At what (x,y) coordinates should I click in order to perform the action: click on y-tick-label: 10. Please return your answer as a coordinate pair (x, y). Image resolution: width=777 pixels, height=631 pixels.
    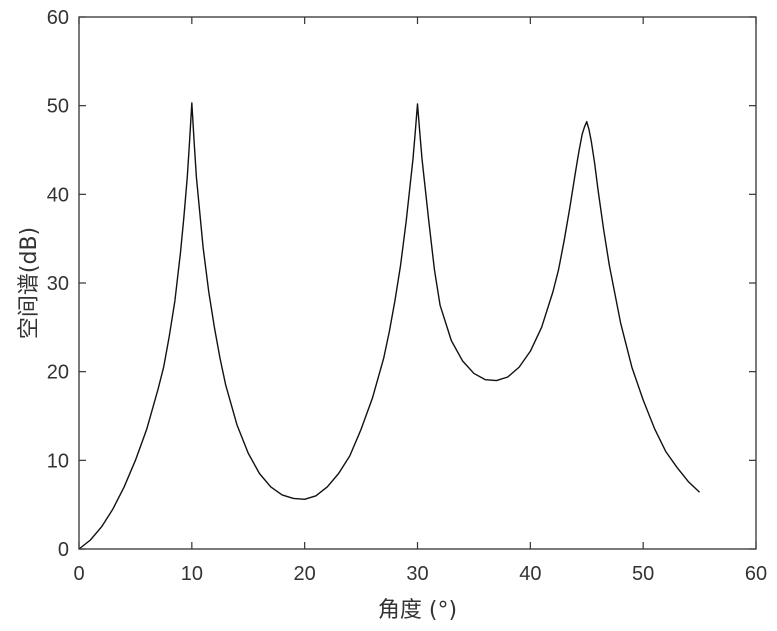
    Looking at the image, I should click on (58, 461).